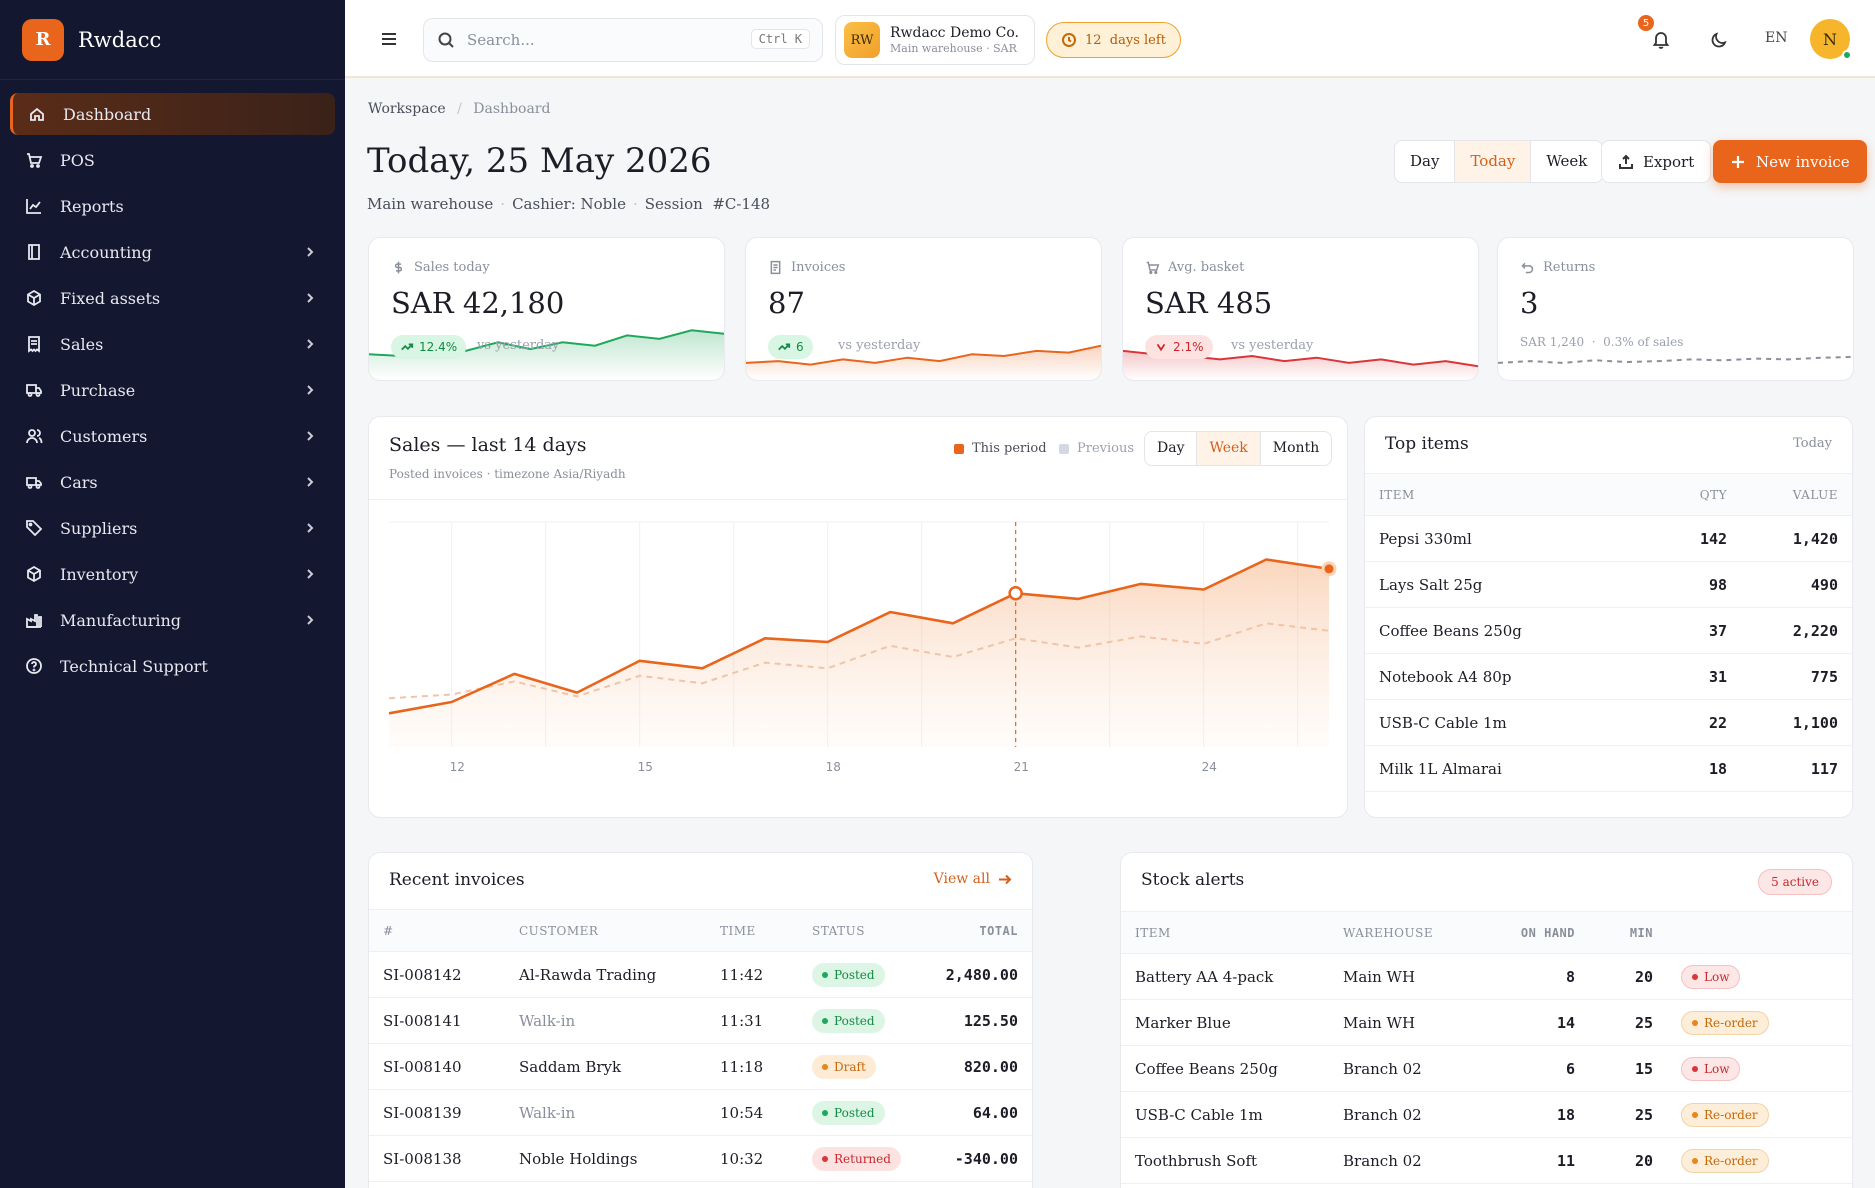 The image size is (1875, 1188). I want to click on chart-range-month: Month, so click(1296, 448).